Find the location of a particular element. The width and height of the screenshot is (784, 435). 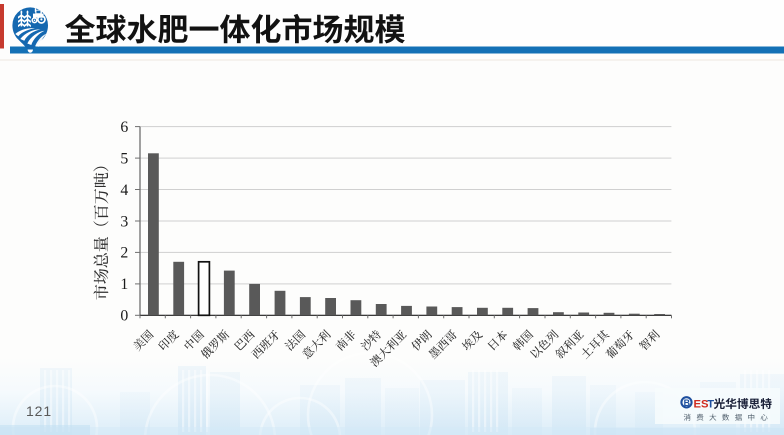

svg-text: 0 is located at coordinates (124, 316).